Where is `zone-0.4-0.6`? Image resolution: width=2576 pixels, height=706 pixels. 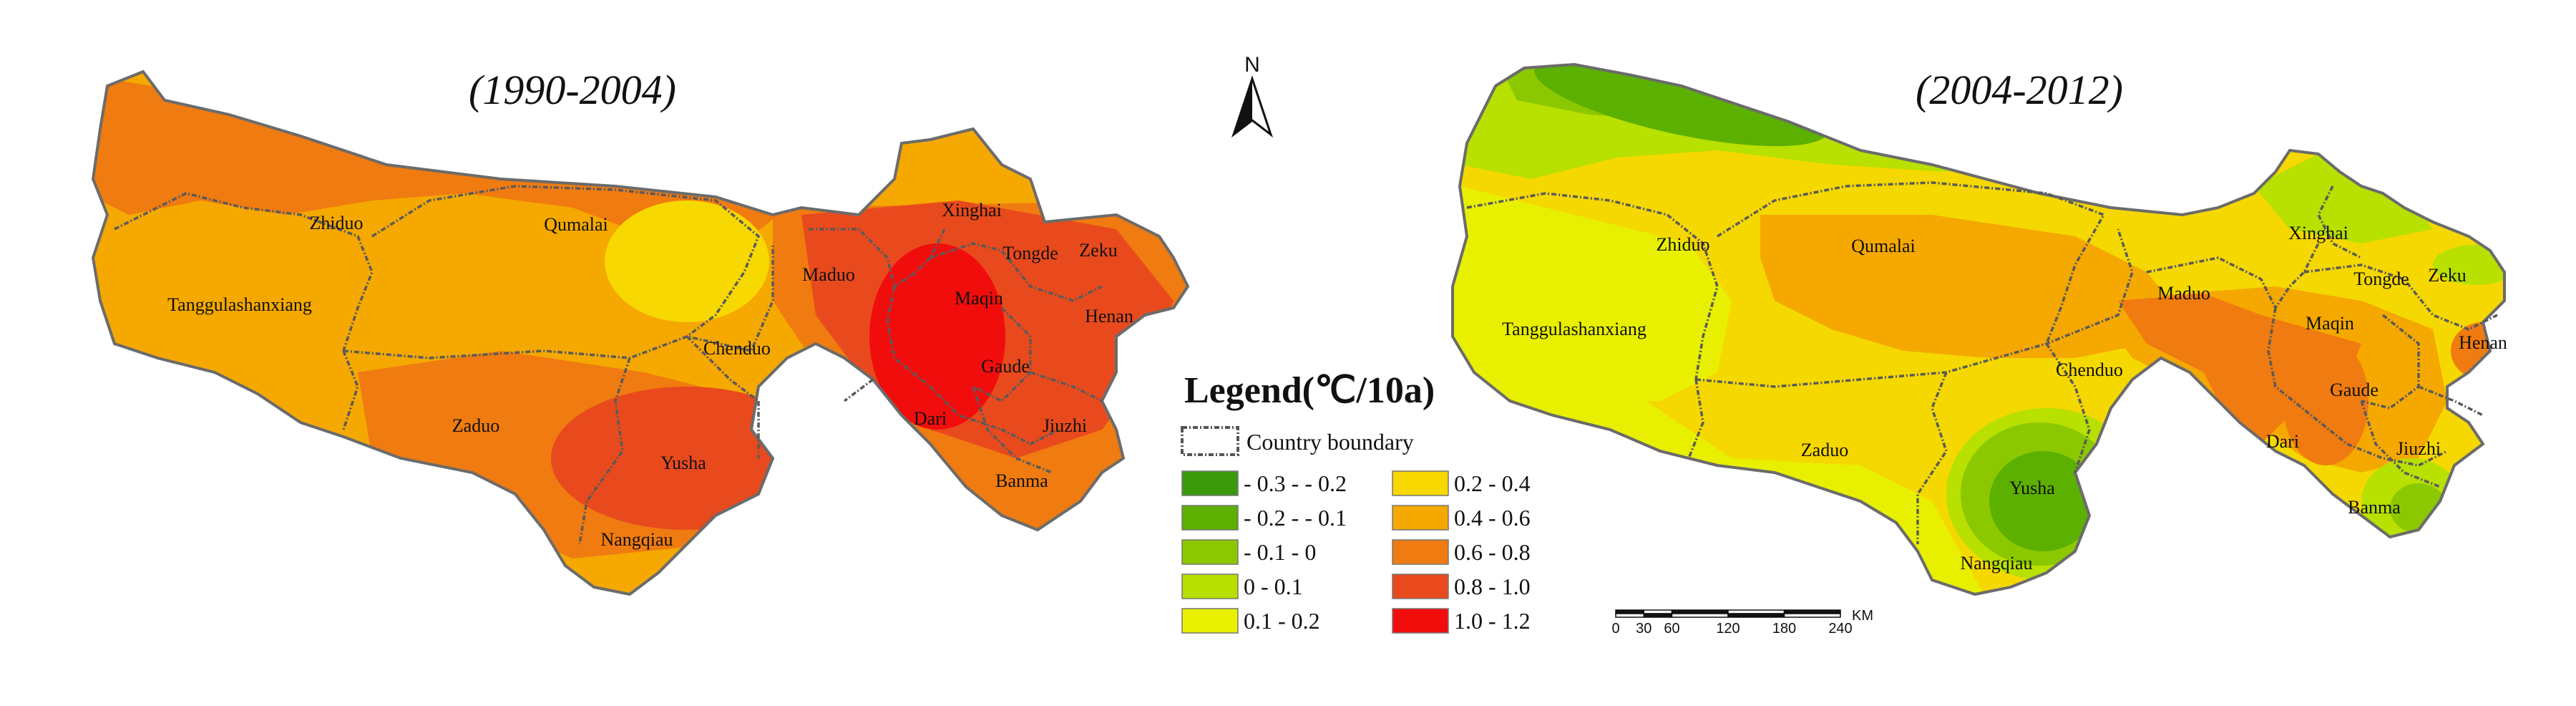 zone-0.4-0.6 is located at coordinates (1971, 286).